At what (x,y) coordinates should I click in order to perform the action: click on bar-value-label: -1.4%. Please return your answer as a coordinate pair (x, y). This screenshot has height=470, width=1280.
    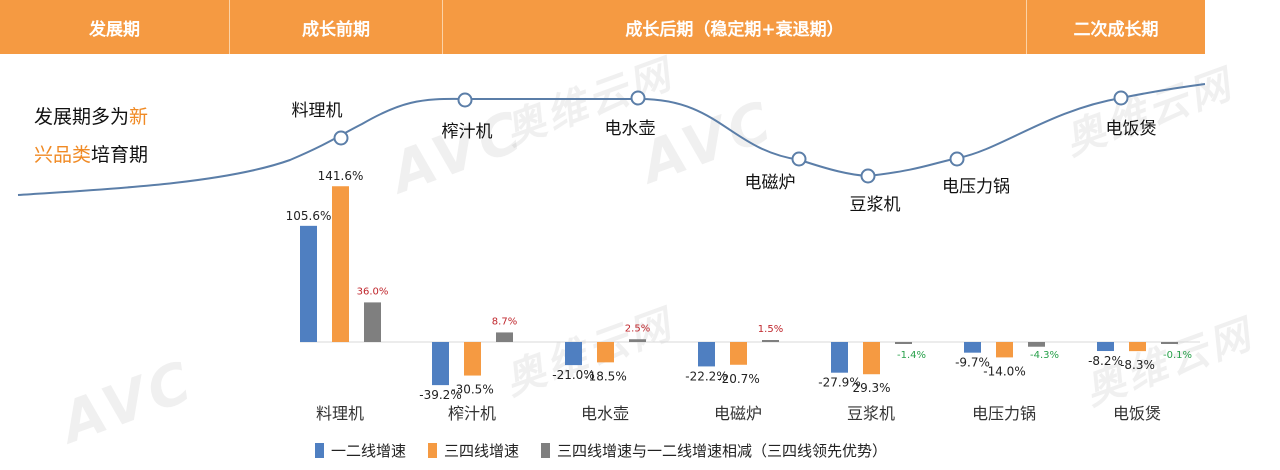
    Looking at the image, I should click on (911, 355).